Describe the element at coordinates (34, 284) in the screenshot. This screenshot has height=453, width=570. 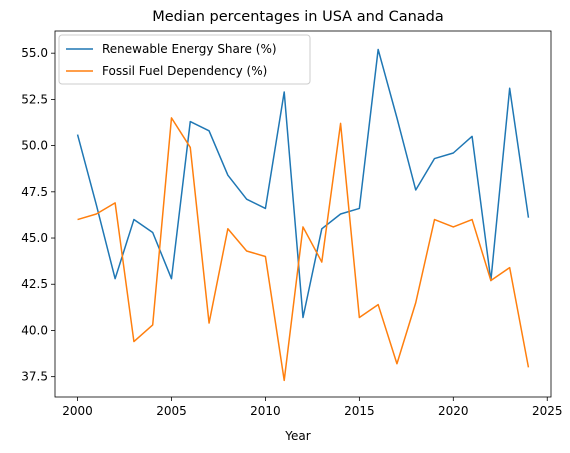
I see `y-tick-label: 42.5` at that location.